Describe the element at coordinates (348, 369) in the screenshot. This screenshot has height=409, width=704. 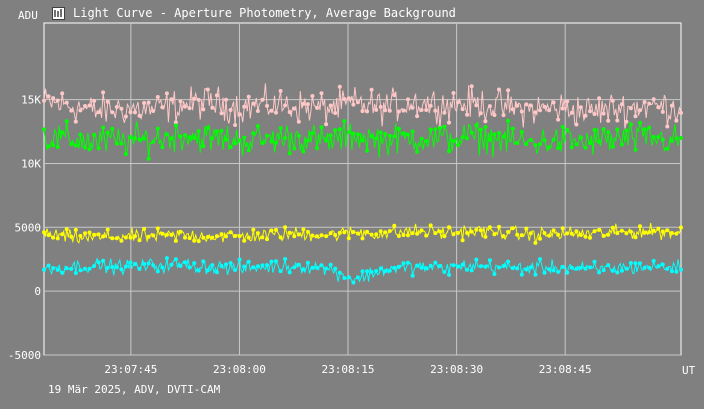
I see `x-tick-label: 23:08:15` at that location.